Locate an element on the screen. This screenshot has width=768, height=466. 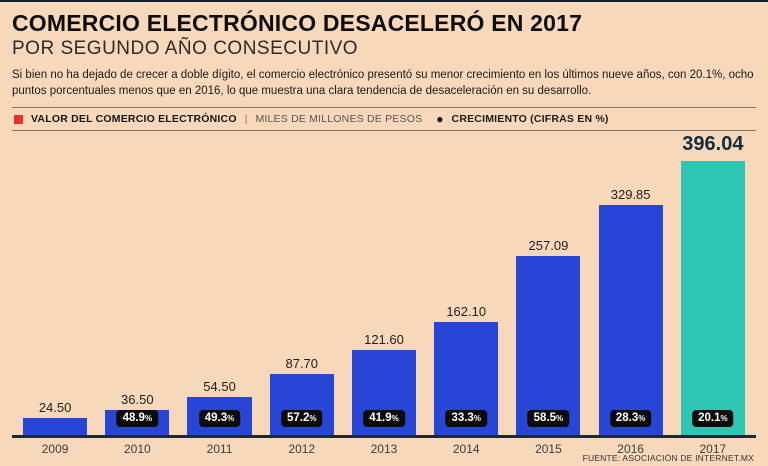
growth-badge: 41.9% is located at coordinates (384, 418).